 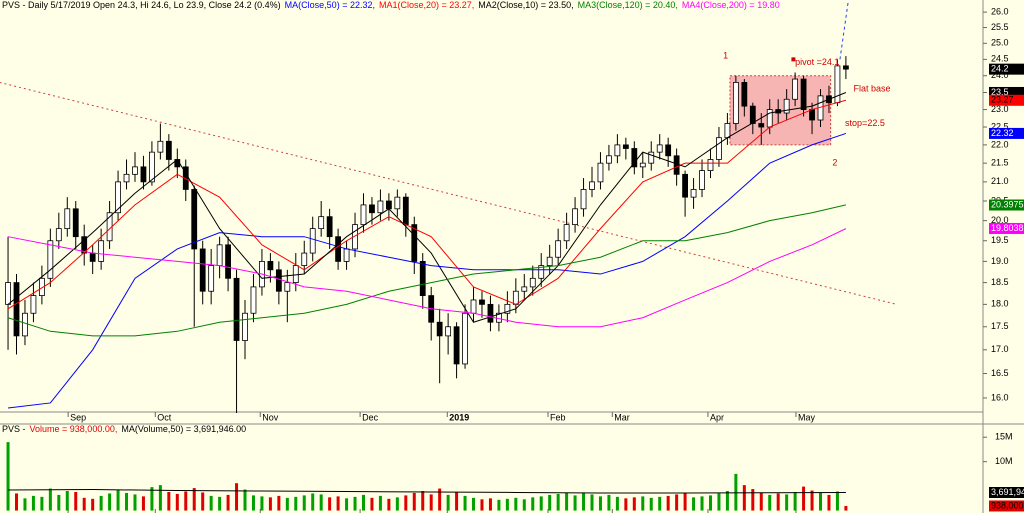 What do you see at coordinates (725, 55) in the screenshot?
I see `annotation: 1` at bounding box center [725, 55].